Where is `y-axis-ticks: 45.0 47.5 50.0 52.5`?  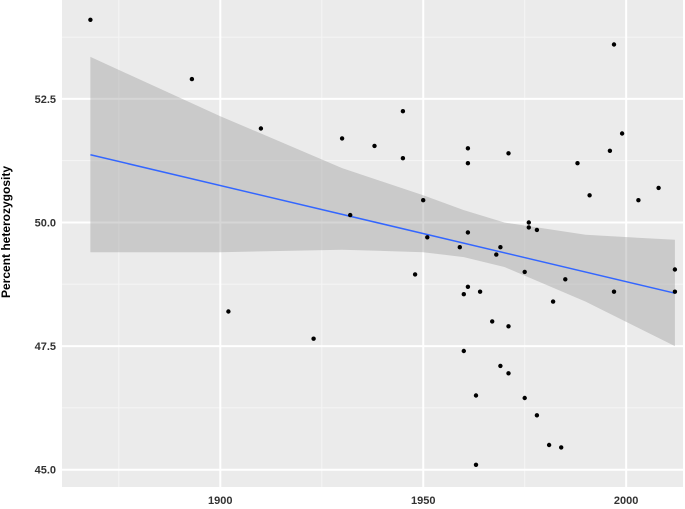 y-axis-ticks: 45.0 47.5 50.0 52.5 is located at coordinates (45, 285).